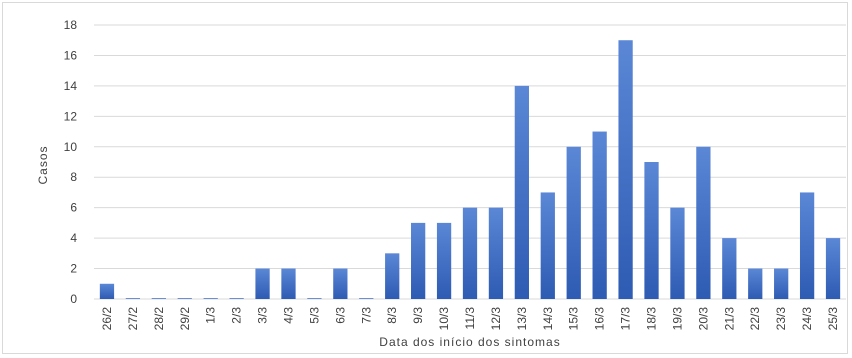 This screenshot has width=852, height=358. I want to click on x-tick-label: 29/2, so click(185, 319).